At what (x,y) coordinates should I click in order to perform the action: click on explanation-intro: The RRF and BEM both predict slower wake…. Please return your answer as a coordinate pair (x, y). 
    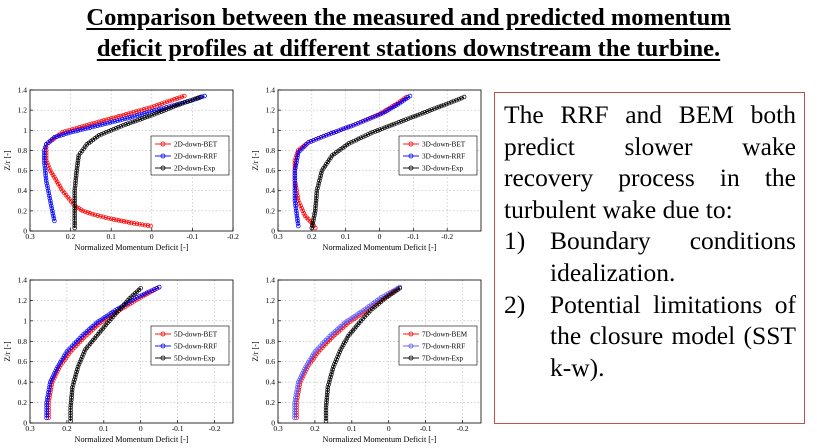
    Looking at the image, I should click on (650, 162).